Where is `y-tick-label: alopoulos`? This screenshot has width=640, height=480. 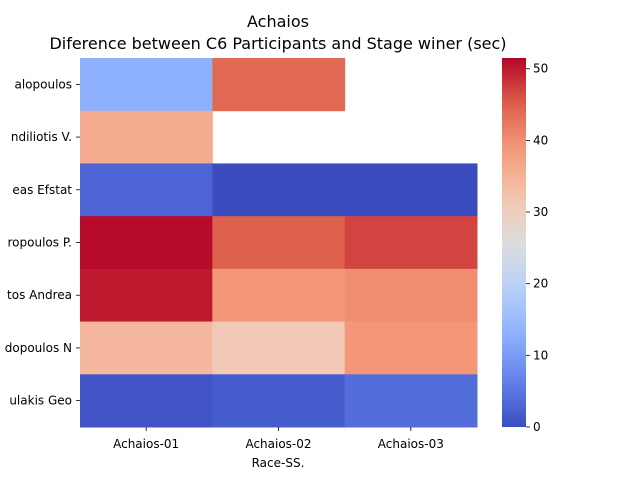
y-tick-label: alopoulos is located at coordinates (43, 84).